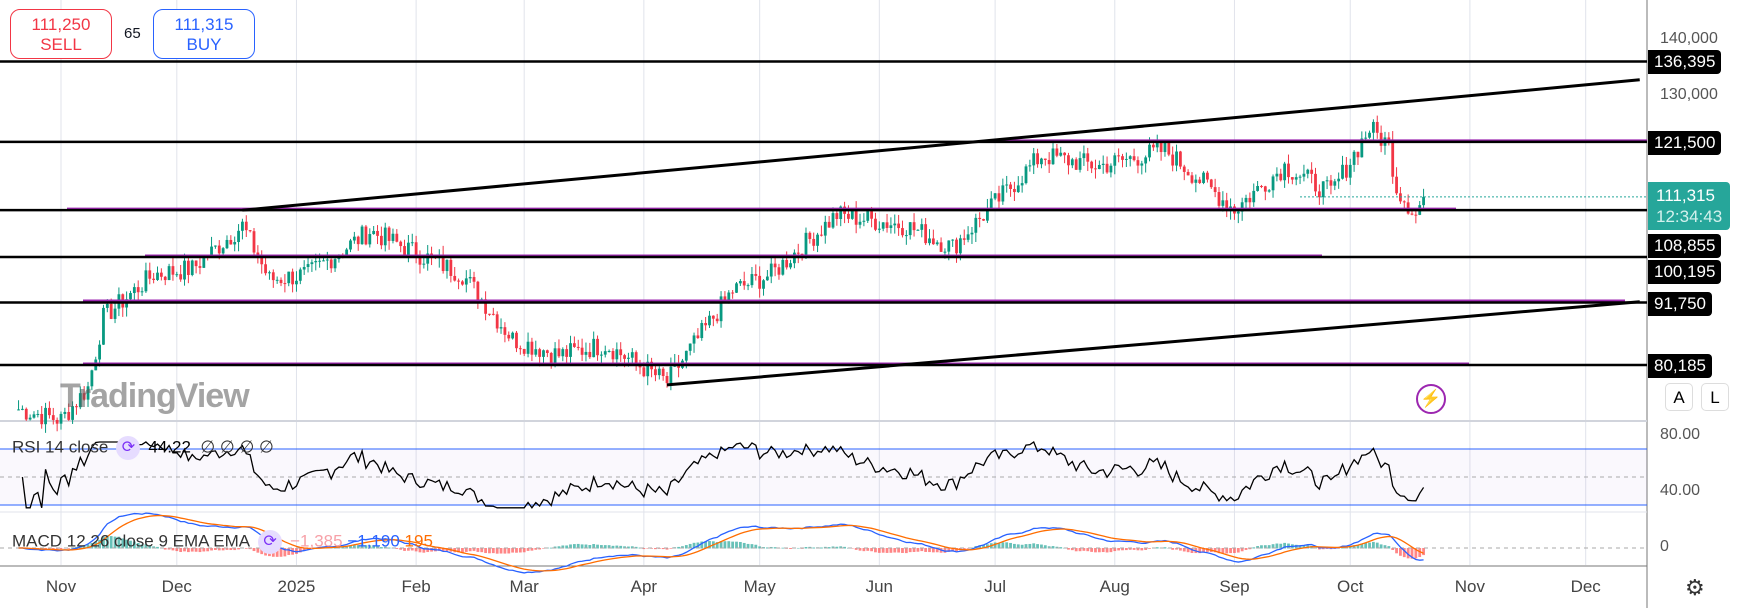 The image size is (1745, 608). What do you see at coordinates (1685, 195) in the screenshot?
I see `current-price: 111,315` at bounding box center [1685, 195].